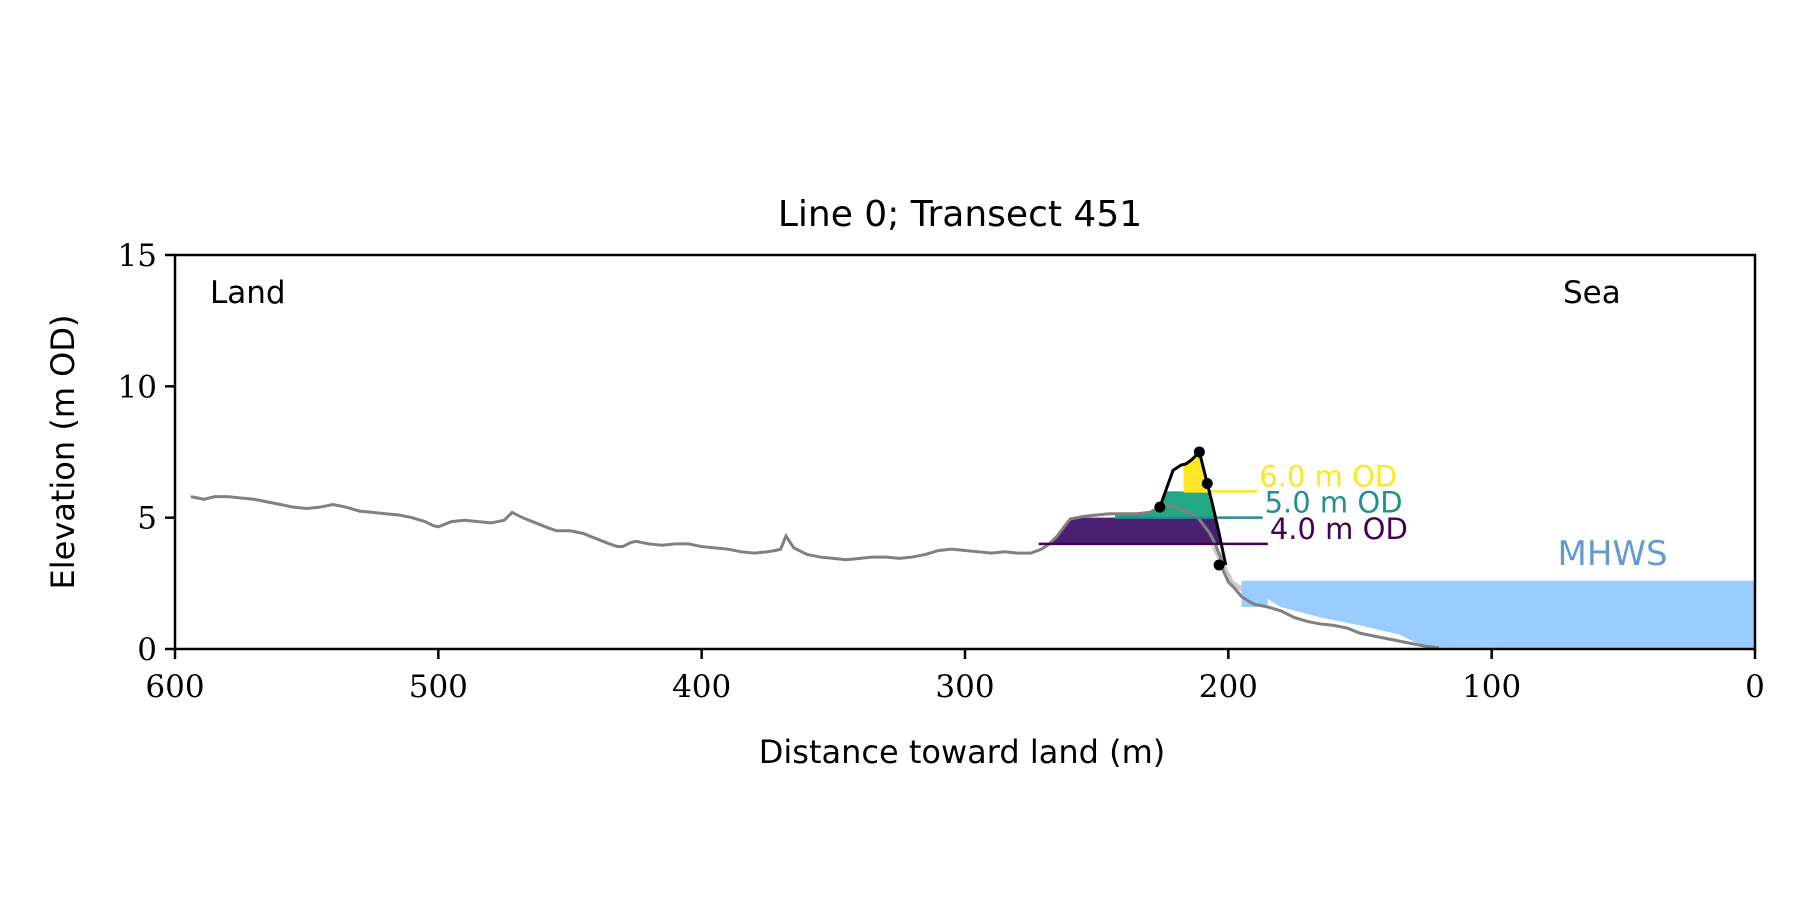 This screenshot has height=900, width=1800. What do you see at coordinates (147, 519) in the screenshot?
I see `y-tick-label: 5` at bounding box center [147, 519].